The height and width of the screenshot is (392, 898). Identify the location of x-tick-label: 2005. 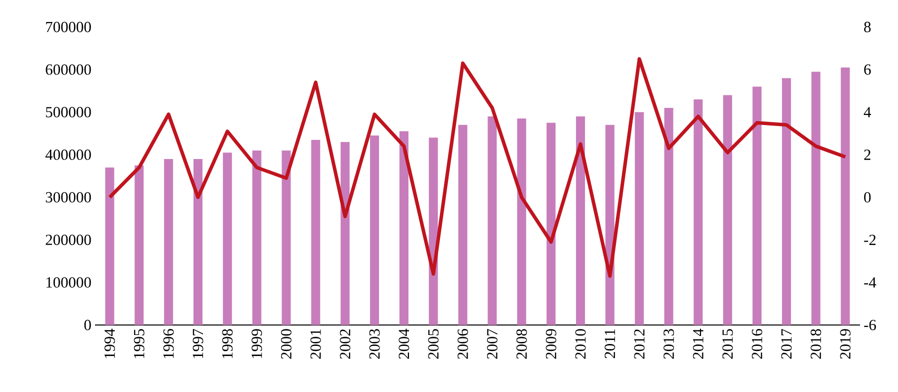
(433, 344).